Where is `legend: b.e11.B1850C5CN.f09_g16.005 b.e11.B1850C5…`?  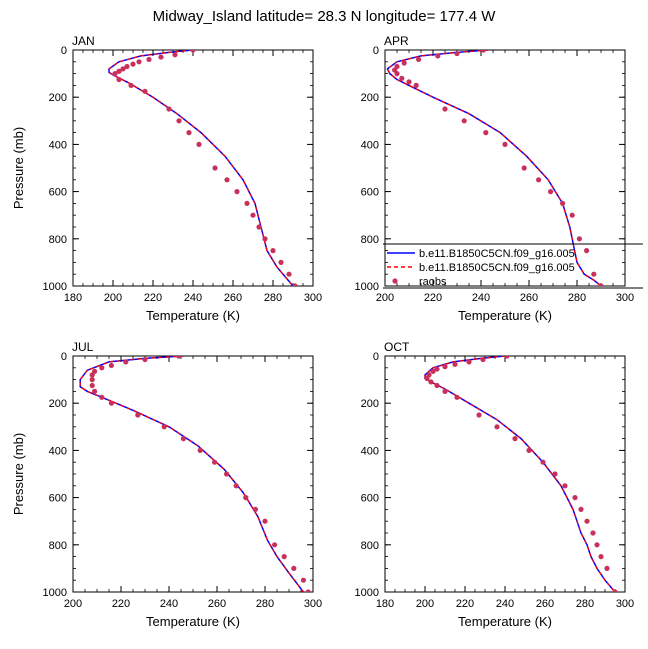
legend: b.e11.B1850C5CN.f09_g16.005 b.e11.B1850C5… is located at coordinates (513, 266).